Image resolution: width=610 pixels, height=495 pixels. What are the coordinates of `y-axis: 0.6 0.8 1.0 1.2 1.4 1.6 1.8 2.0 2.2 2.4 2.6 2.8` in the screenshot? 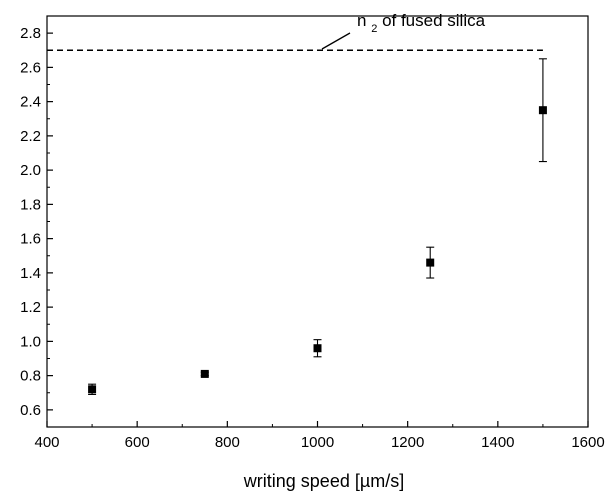 It's located at (36, 226).